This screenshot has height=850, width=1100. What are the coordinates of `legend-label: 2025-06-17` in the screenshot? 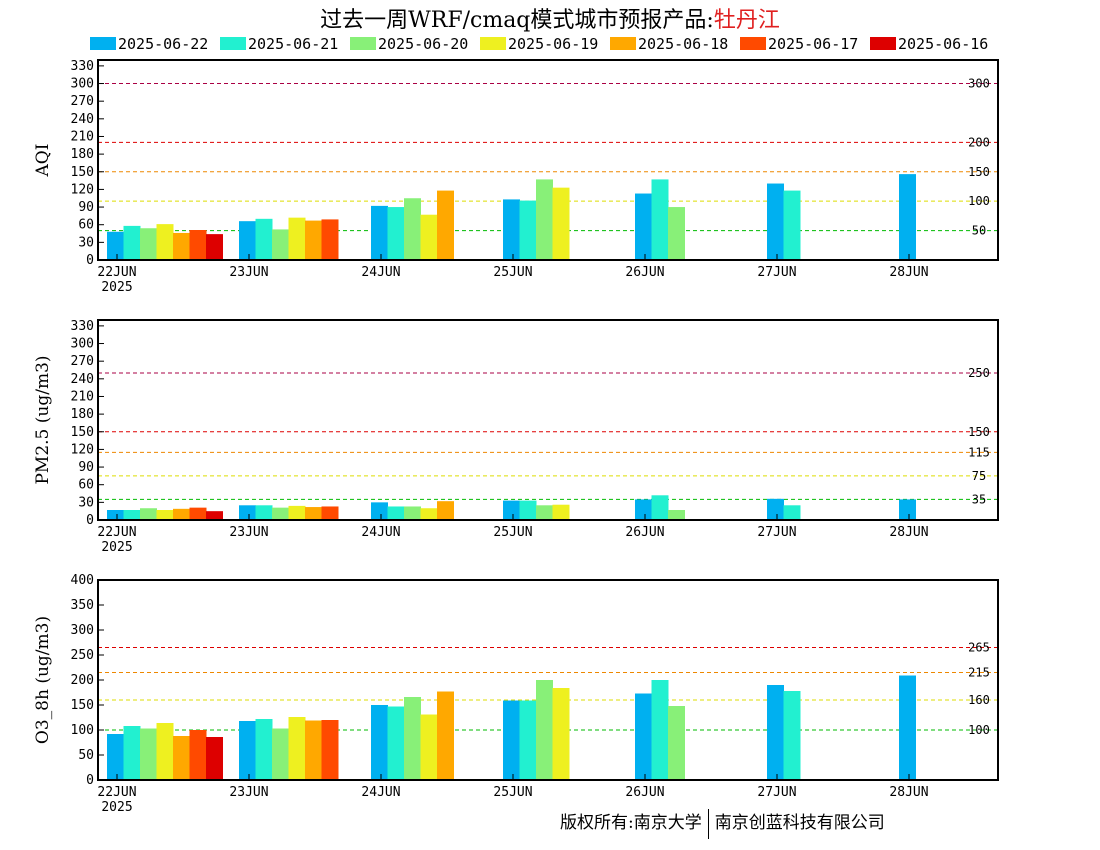 It's located at (813, 44).